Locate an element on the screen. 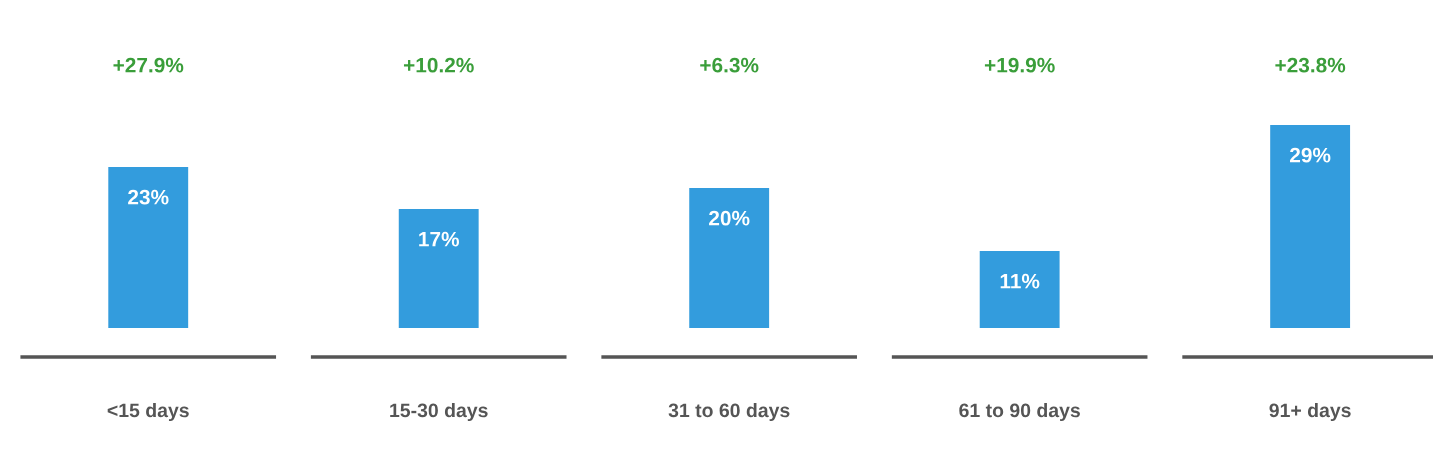 The image size is (1433, 464). x-tick-label: <15 days is located at coordinates (148, 412).